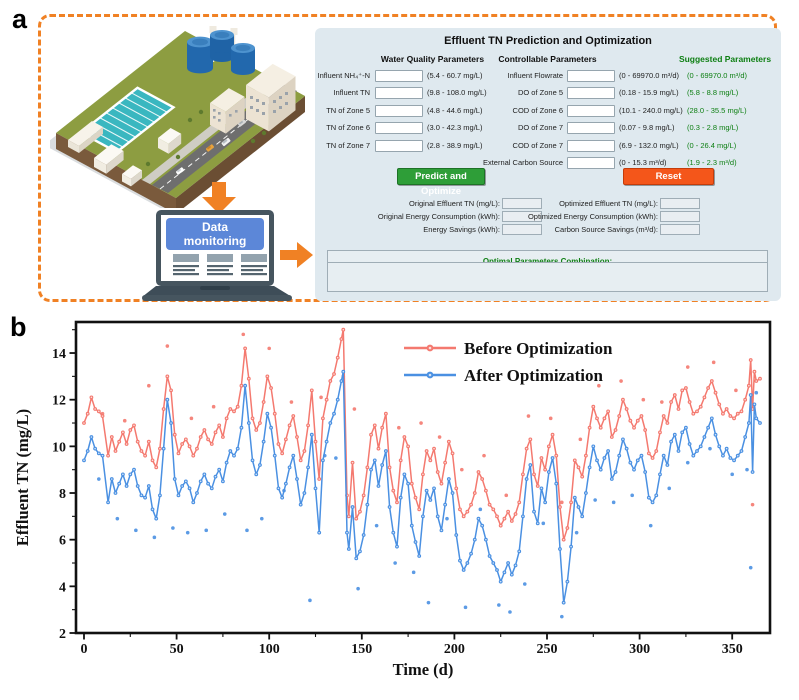 This screenshot has height=700, width=799. What do you see at coordinates (399, 93) in the screenshot?
I see `input-influent-tn` at bounding box center [399, 93].